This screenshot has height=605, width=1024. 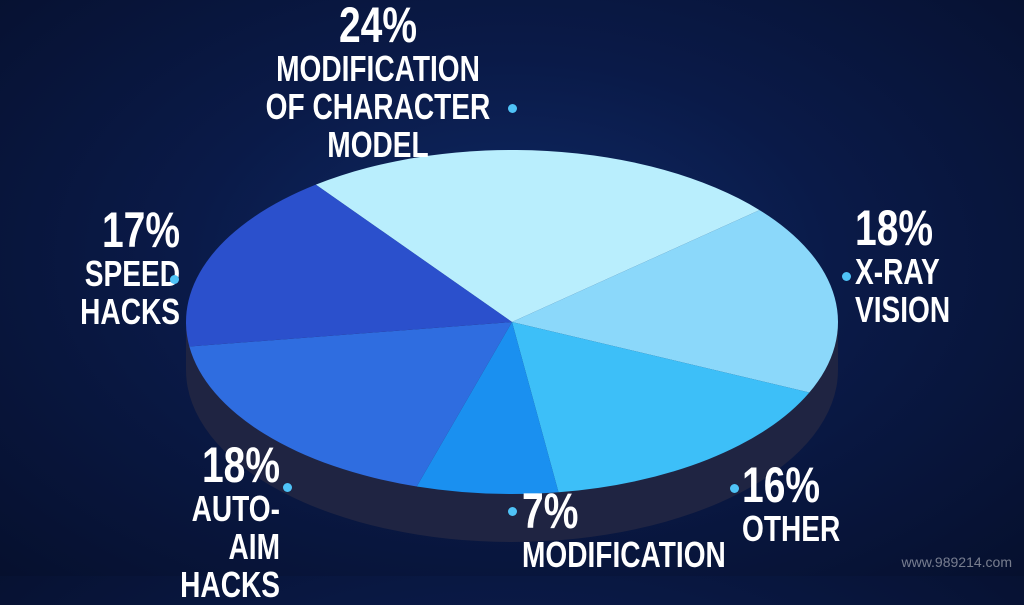 What do you see at coordinates (378, 106) in the screenshot?
I see `label-text: MODIFICATION OF CHARACTER MODEL` at bounding box center [378, 106].